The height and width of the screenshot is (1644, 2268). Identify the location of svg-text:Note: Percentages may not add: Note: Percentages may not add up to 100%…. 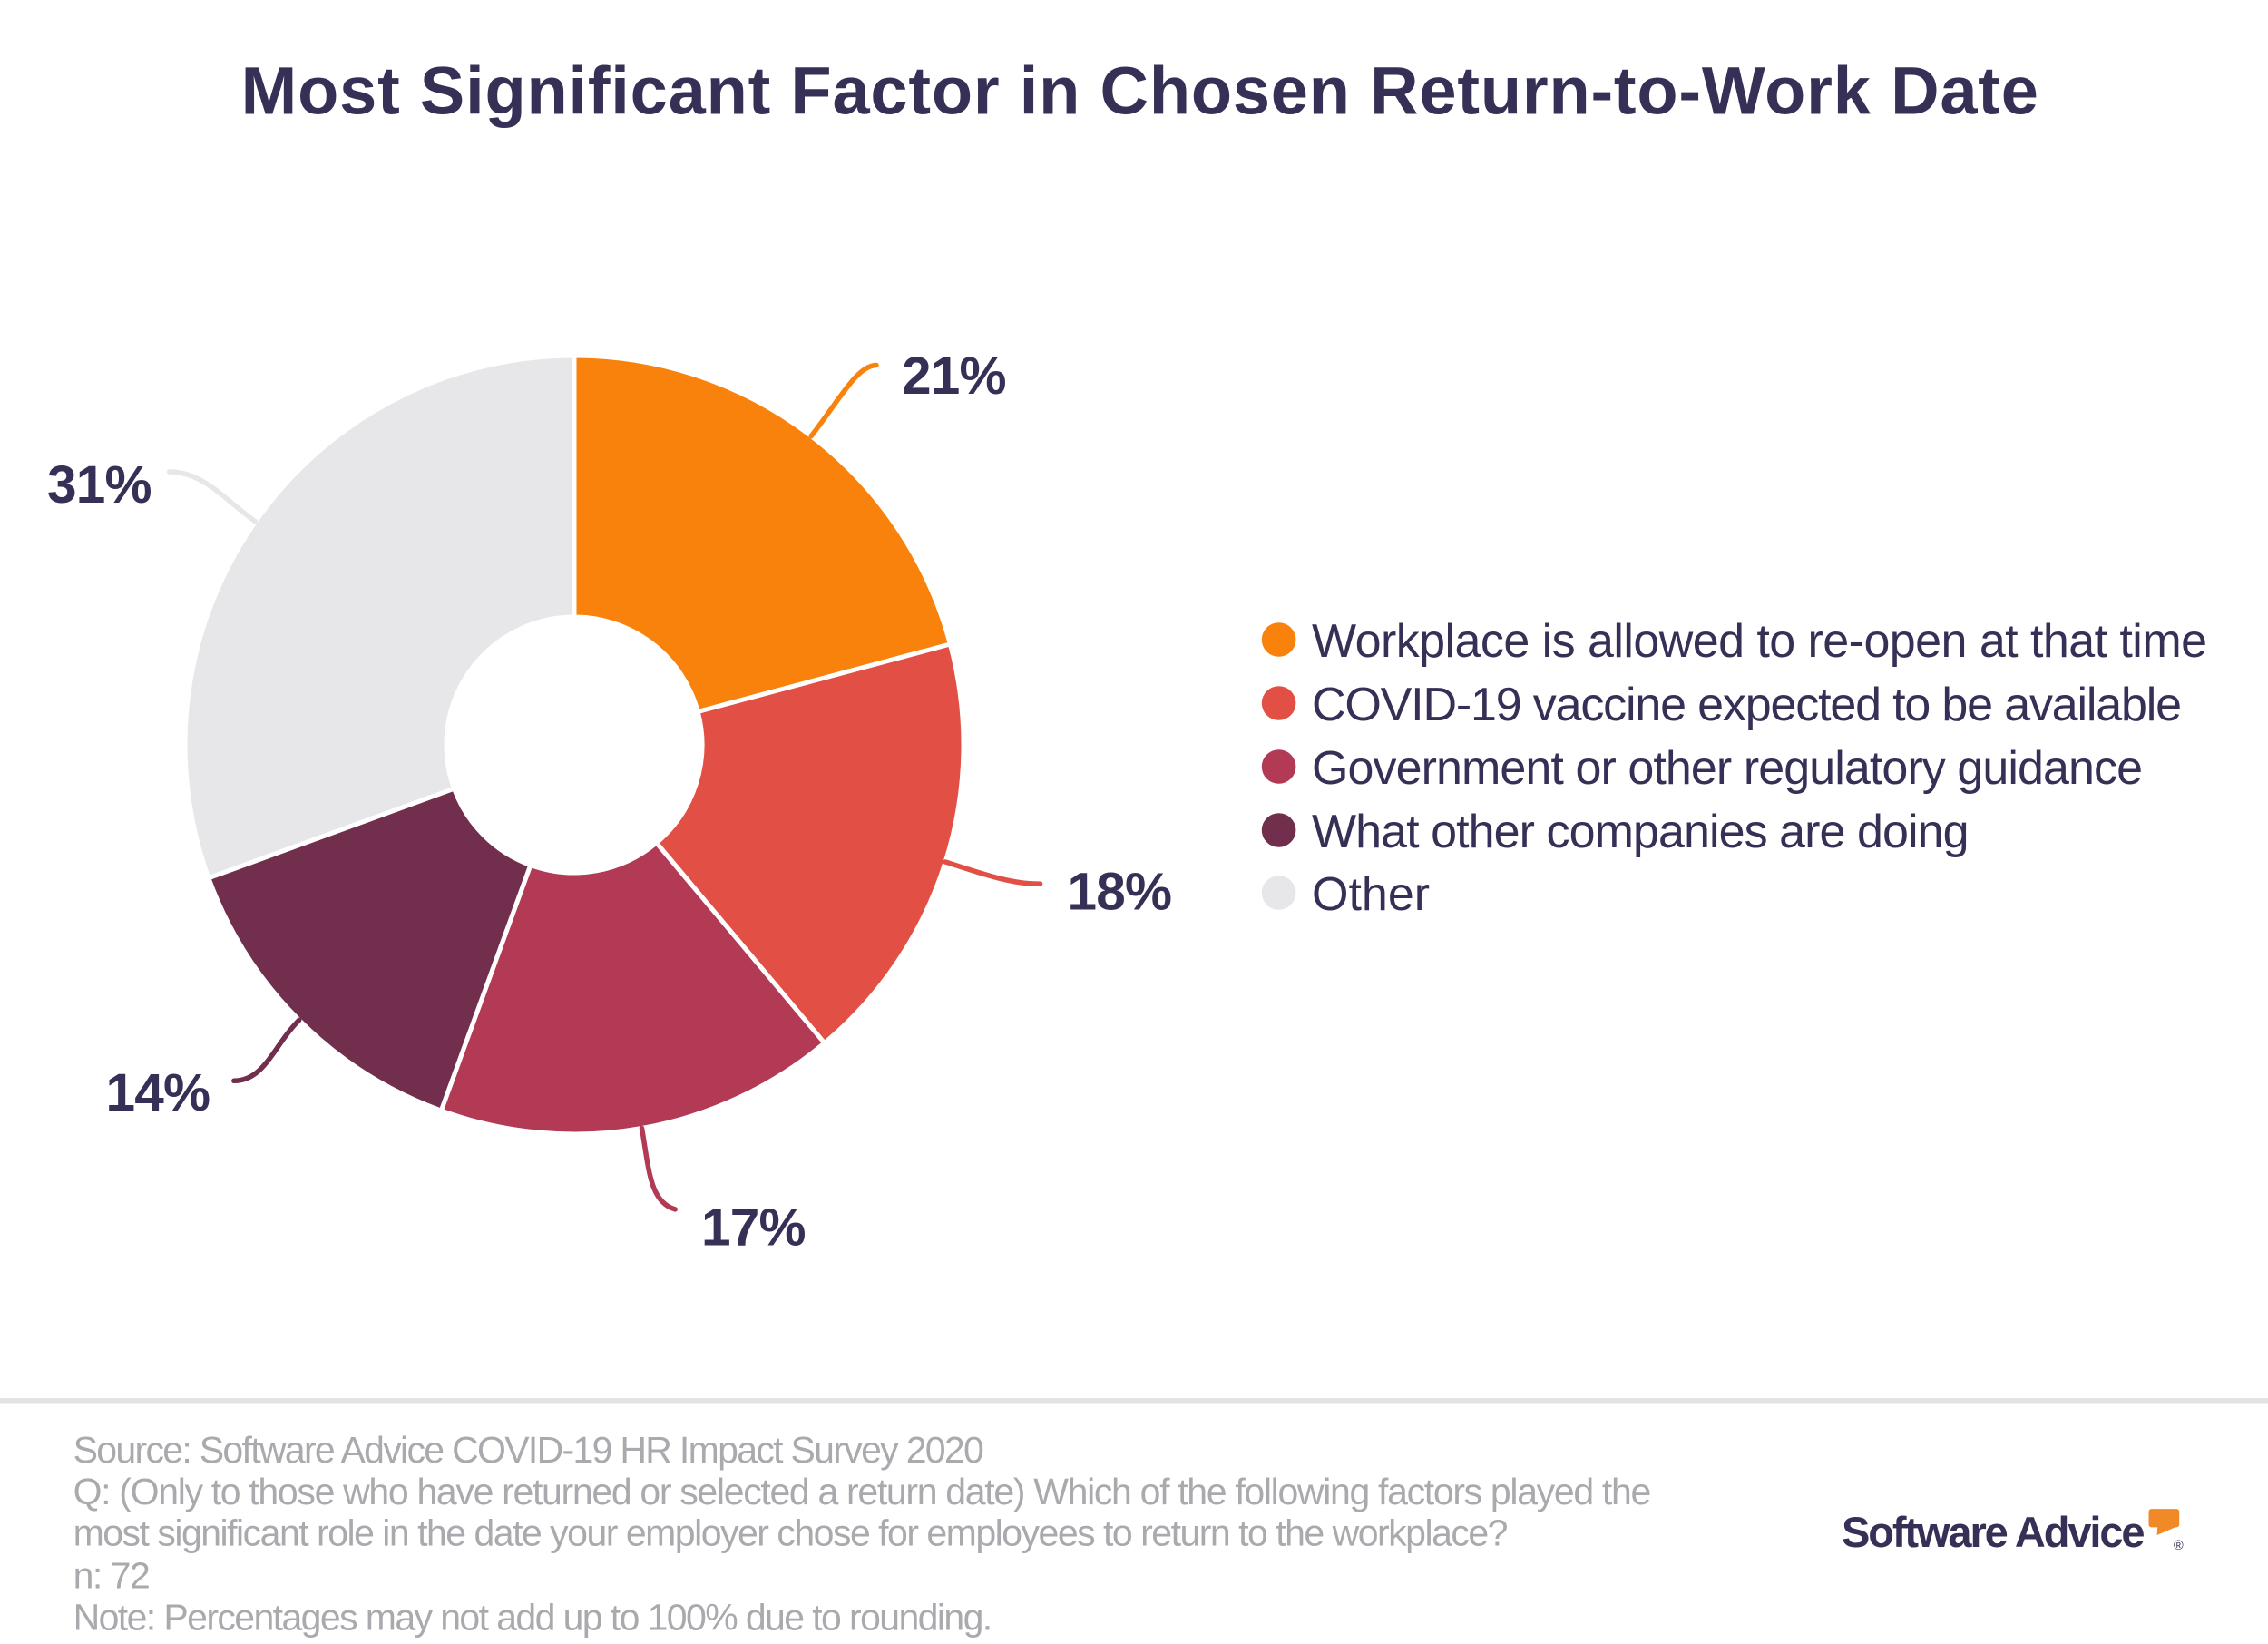
(533, 1617).